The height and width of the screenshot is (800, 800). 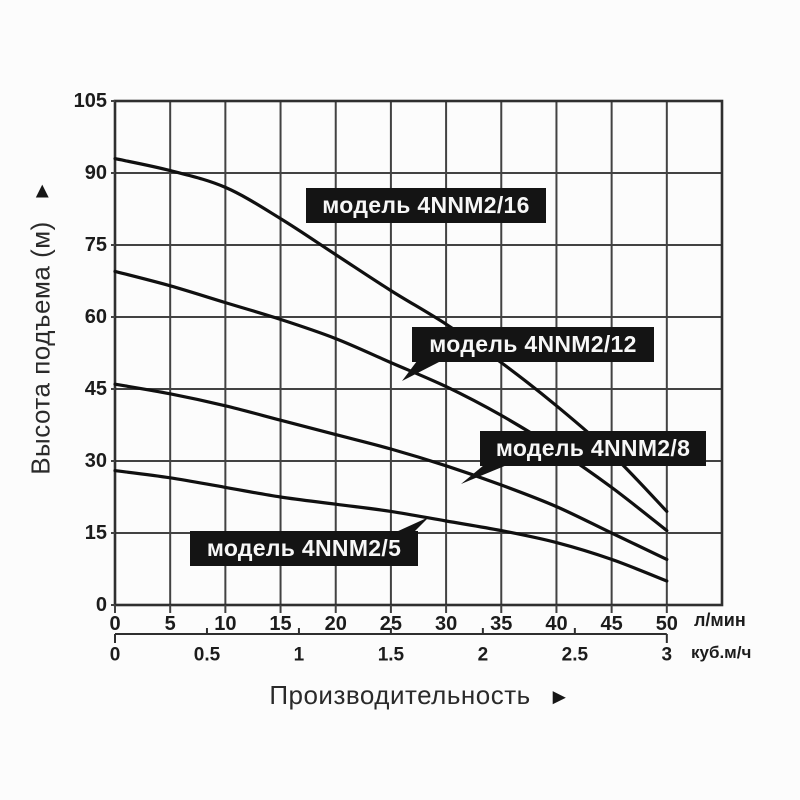 What do you see at coordinates (299, 655) in the screenshot?
I see `secondary-tick-label: 1` at bounding box center [299, 655].